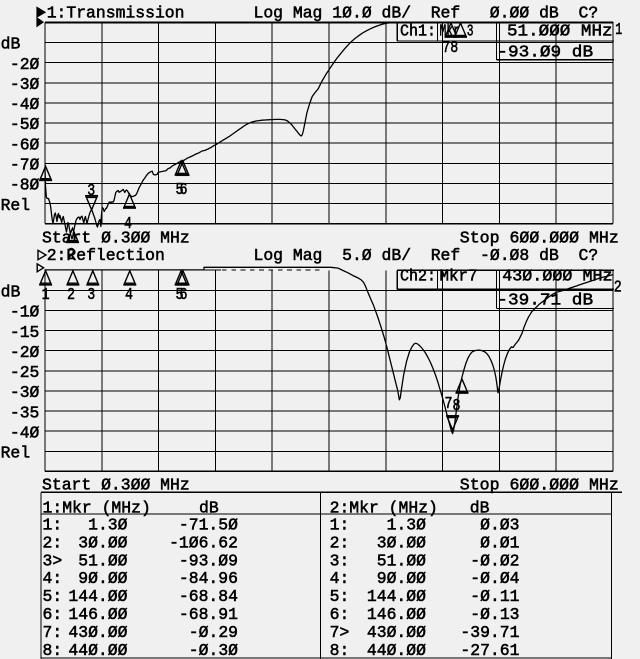  What do you see at coordinates (449, 404) in the screenshot?
I see `svg-text: 7` at bounding box center [449, 404].